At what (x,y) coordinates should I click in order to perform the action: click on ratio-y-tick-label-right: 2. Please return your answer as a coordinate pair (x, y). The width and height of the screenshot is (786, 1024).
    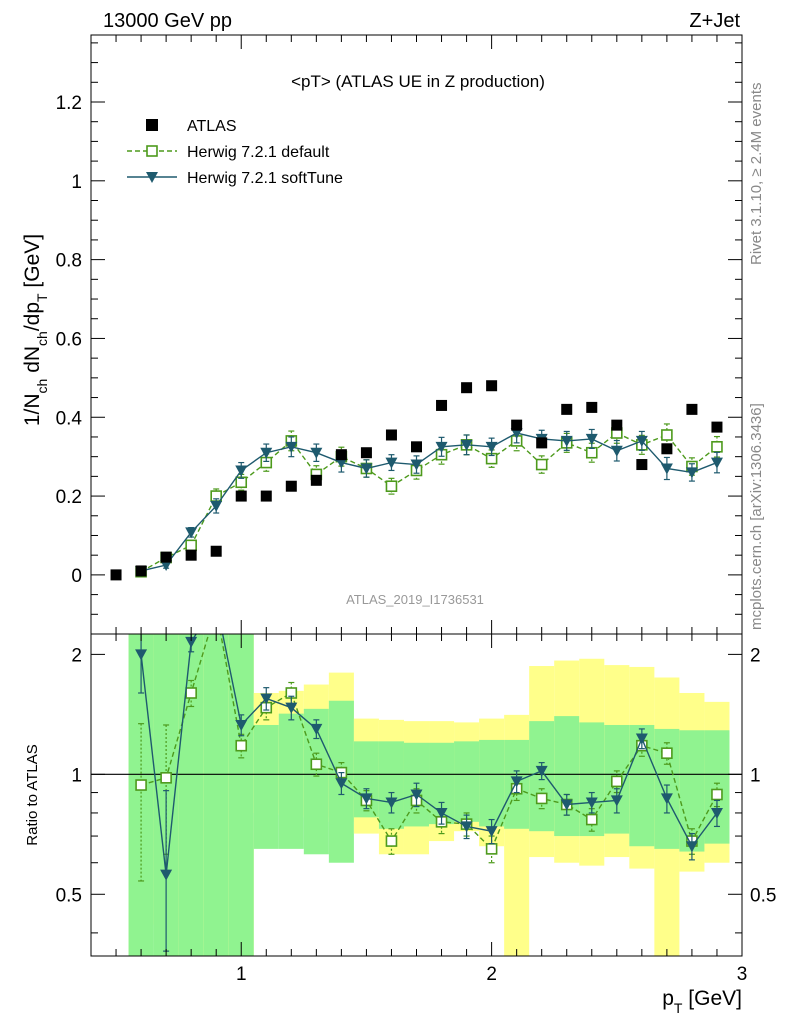
    Looking at the image, I should click on (755, 655).